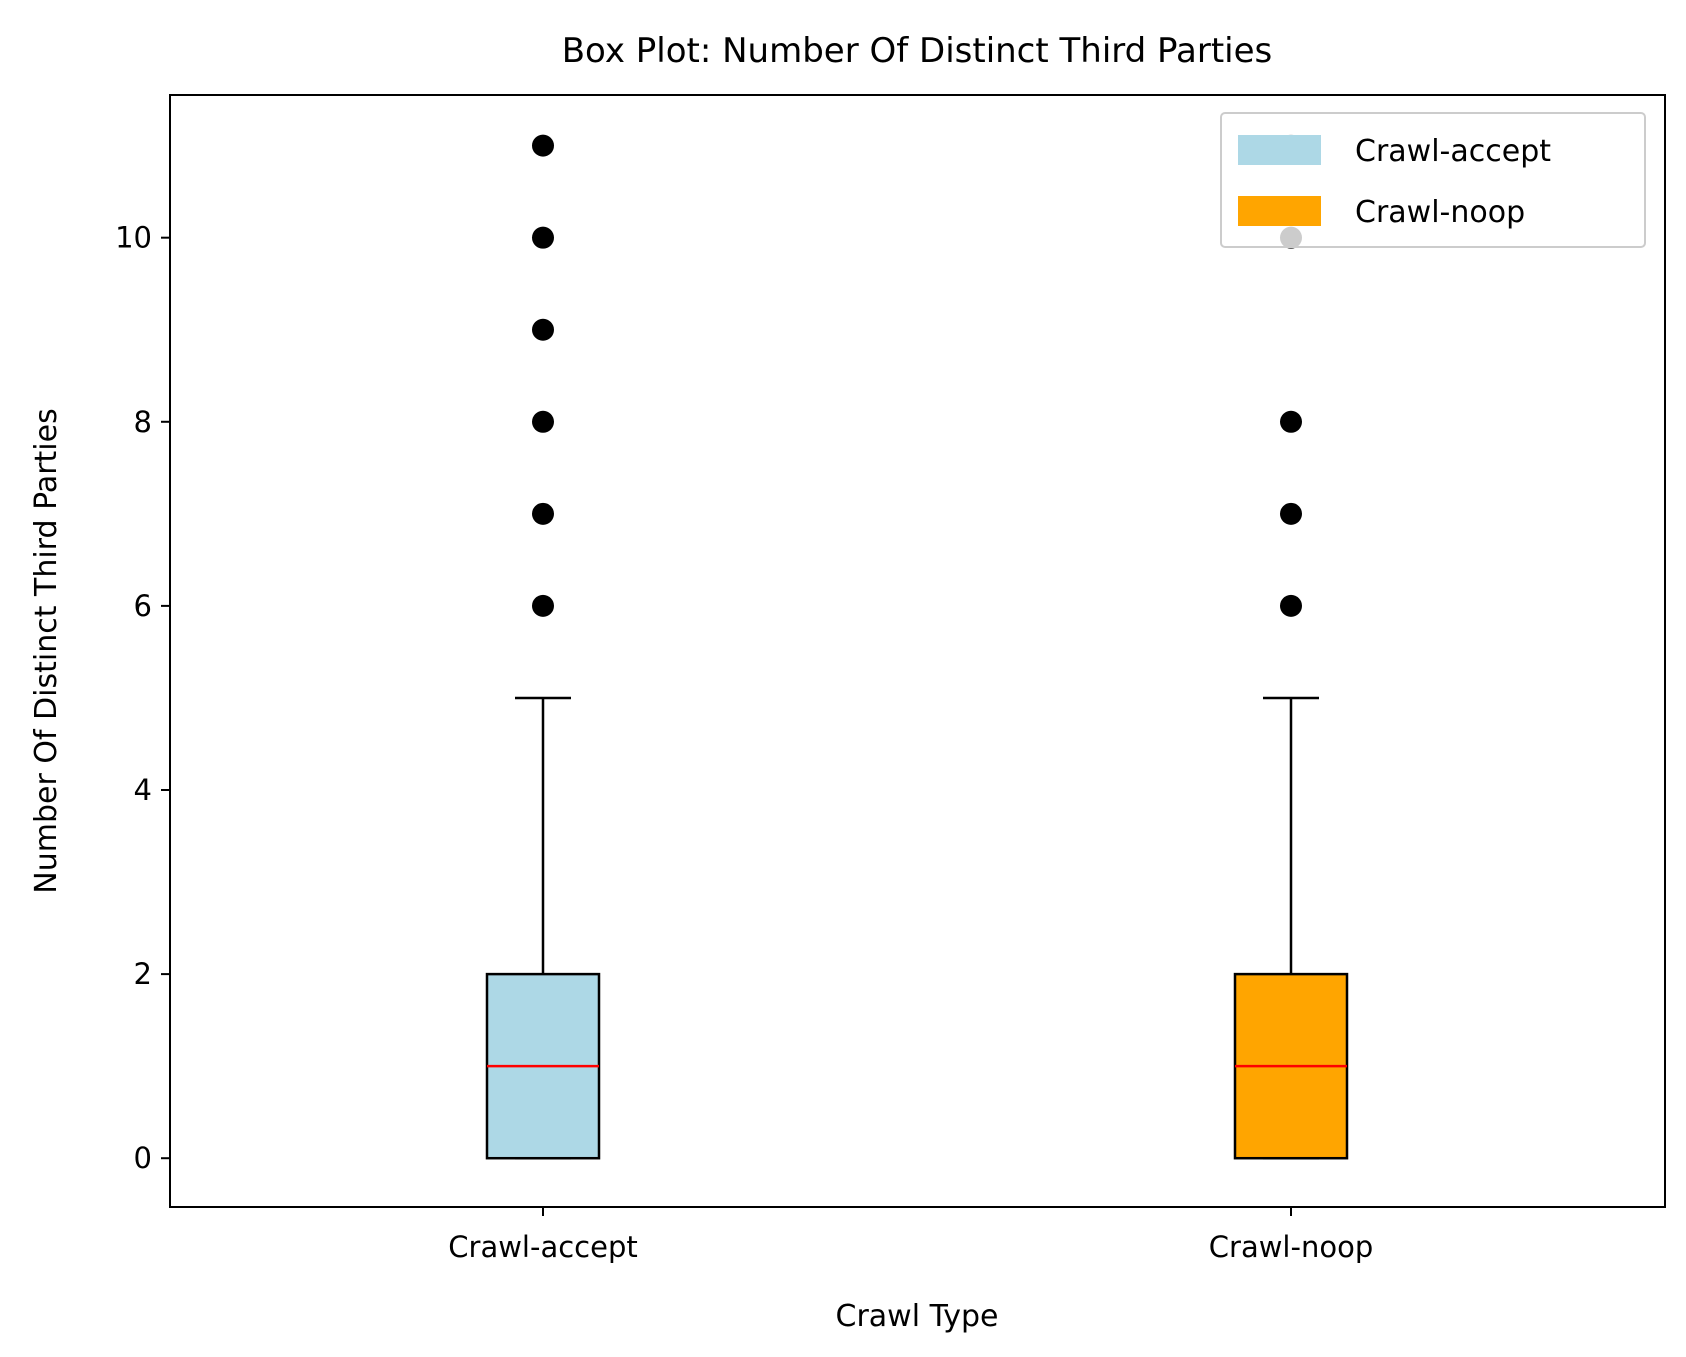 This screenshot has width=1686, height=1357. What do you see at coordinates (143, 1158) in the screenshot?
I see `y-tick-label: 0` at bounding box center [143, 1158].